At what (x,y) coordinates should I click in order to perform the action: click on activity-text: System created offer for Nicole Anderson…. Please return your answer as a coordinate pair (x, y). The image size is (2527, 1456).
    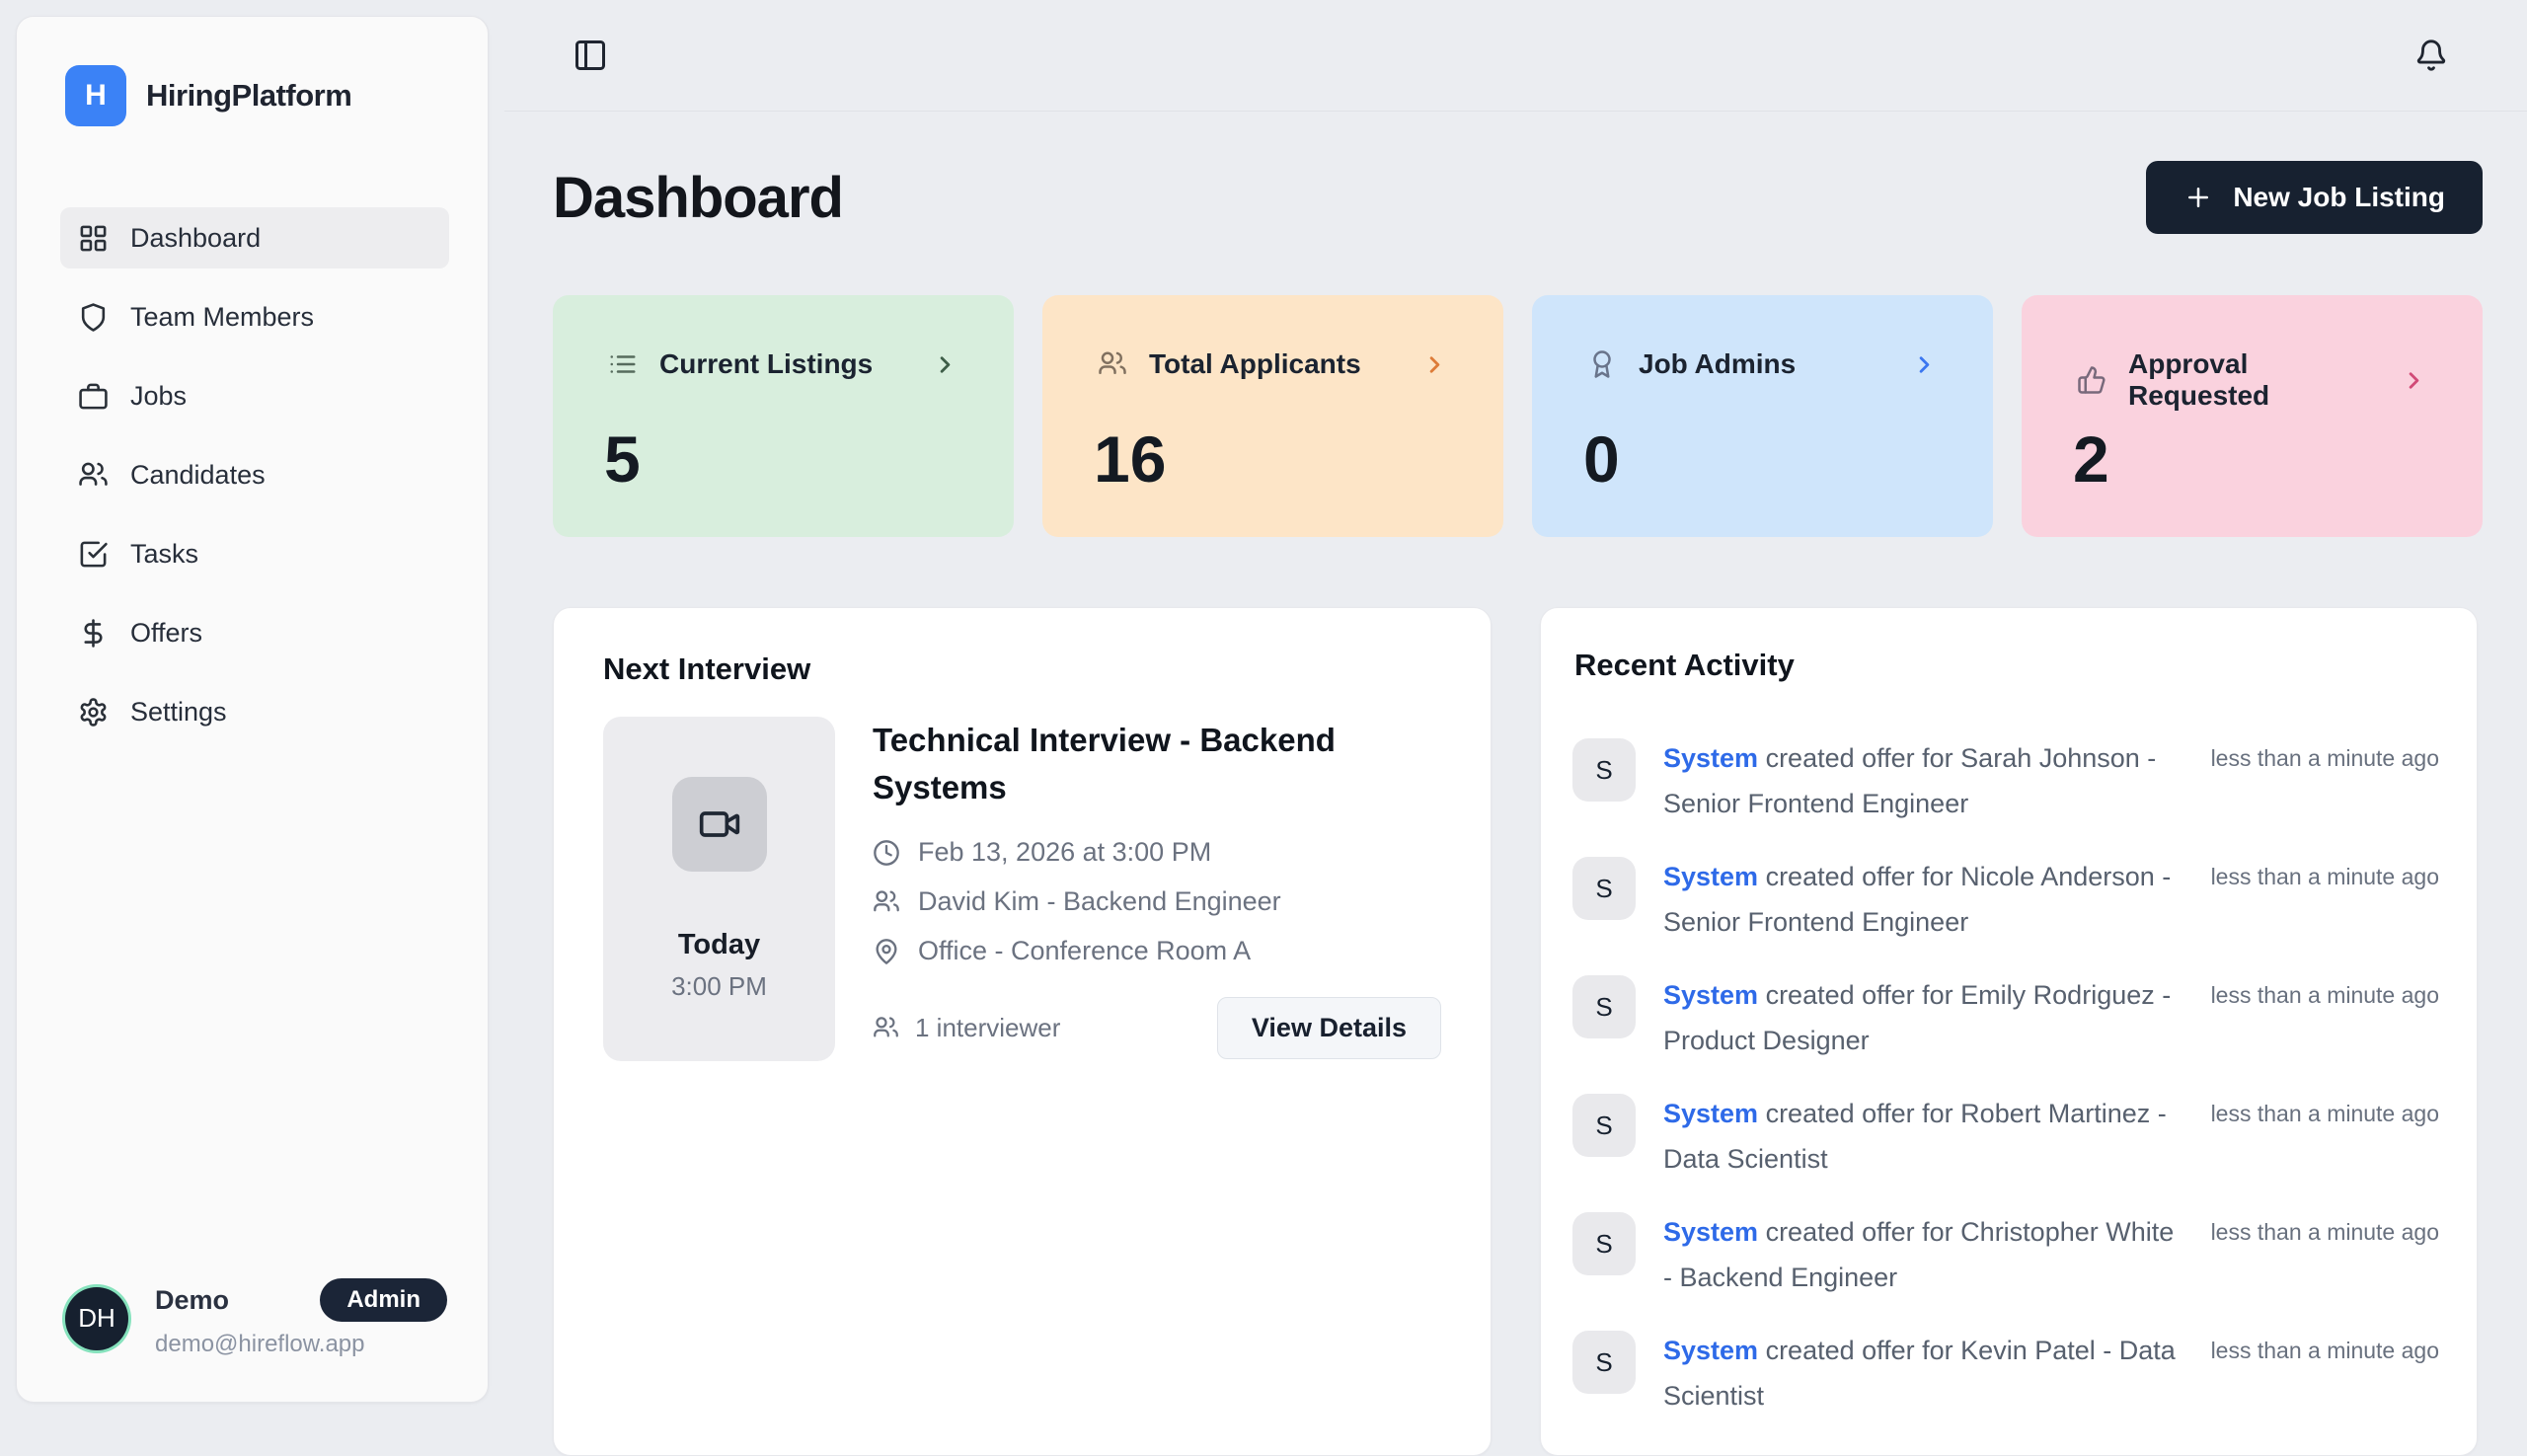
    Looking at the image, I should click on (1923, 899).